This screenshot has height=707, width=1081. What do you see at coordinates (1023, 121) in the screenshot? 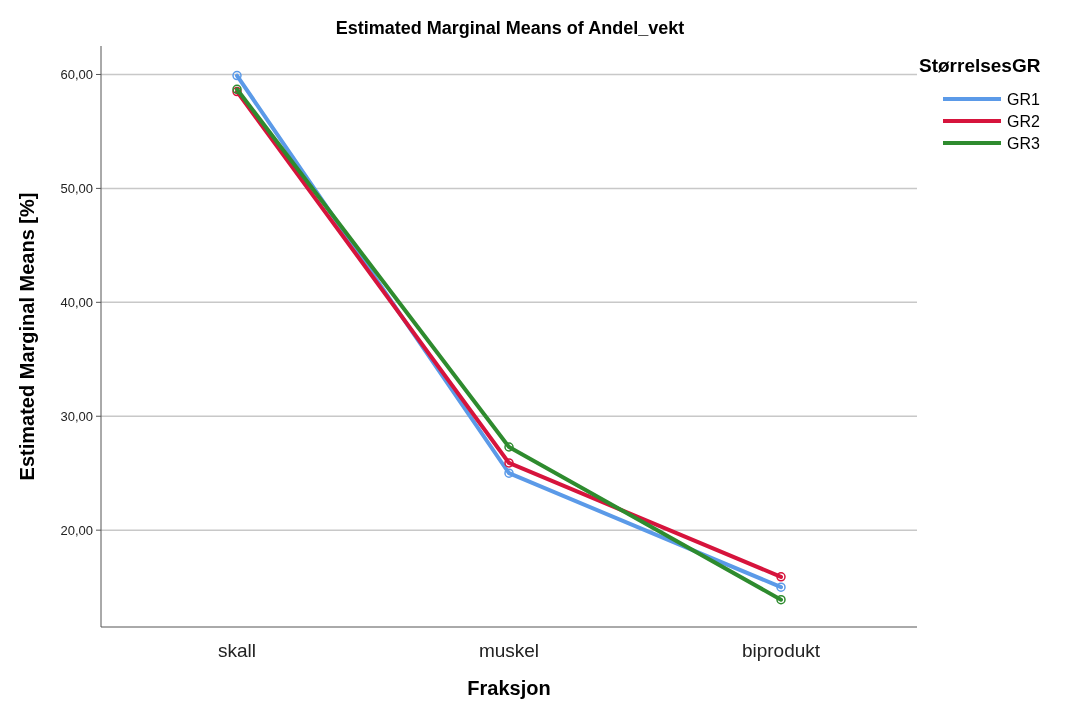
I see `legend-label: GR2` at bounding box center [1023, 121].